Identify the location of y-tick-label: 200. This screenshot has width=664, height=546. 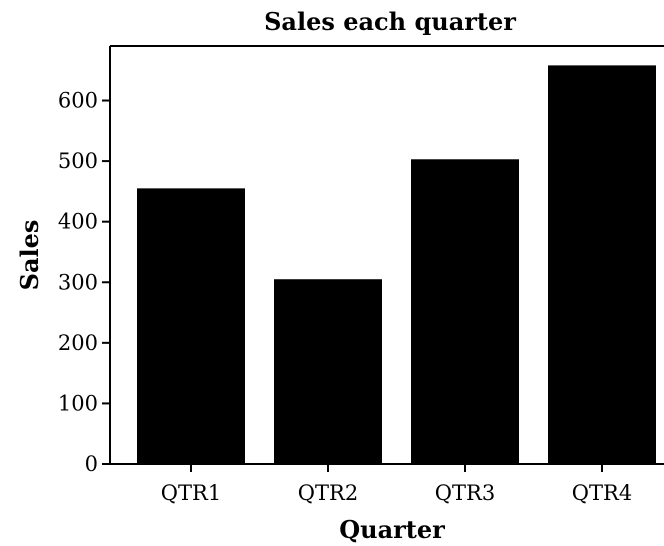
(78, 343).